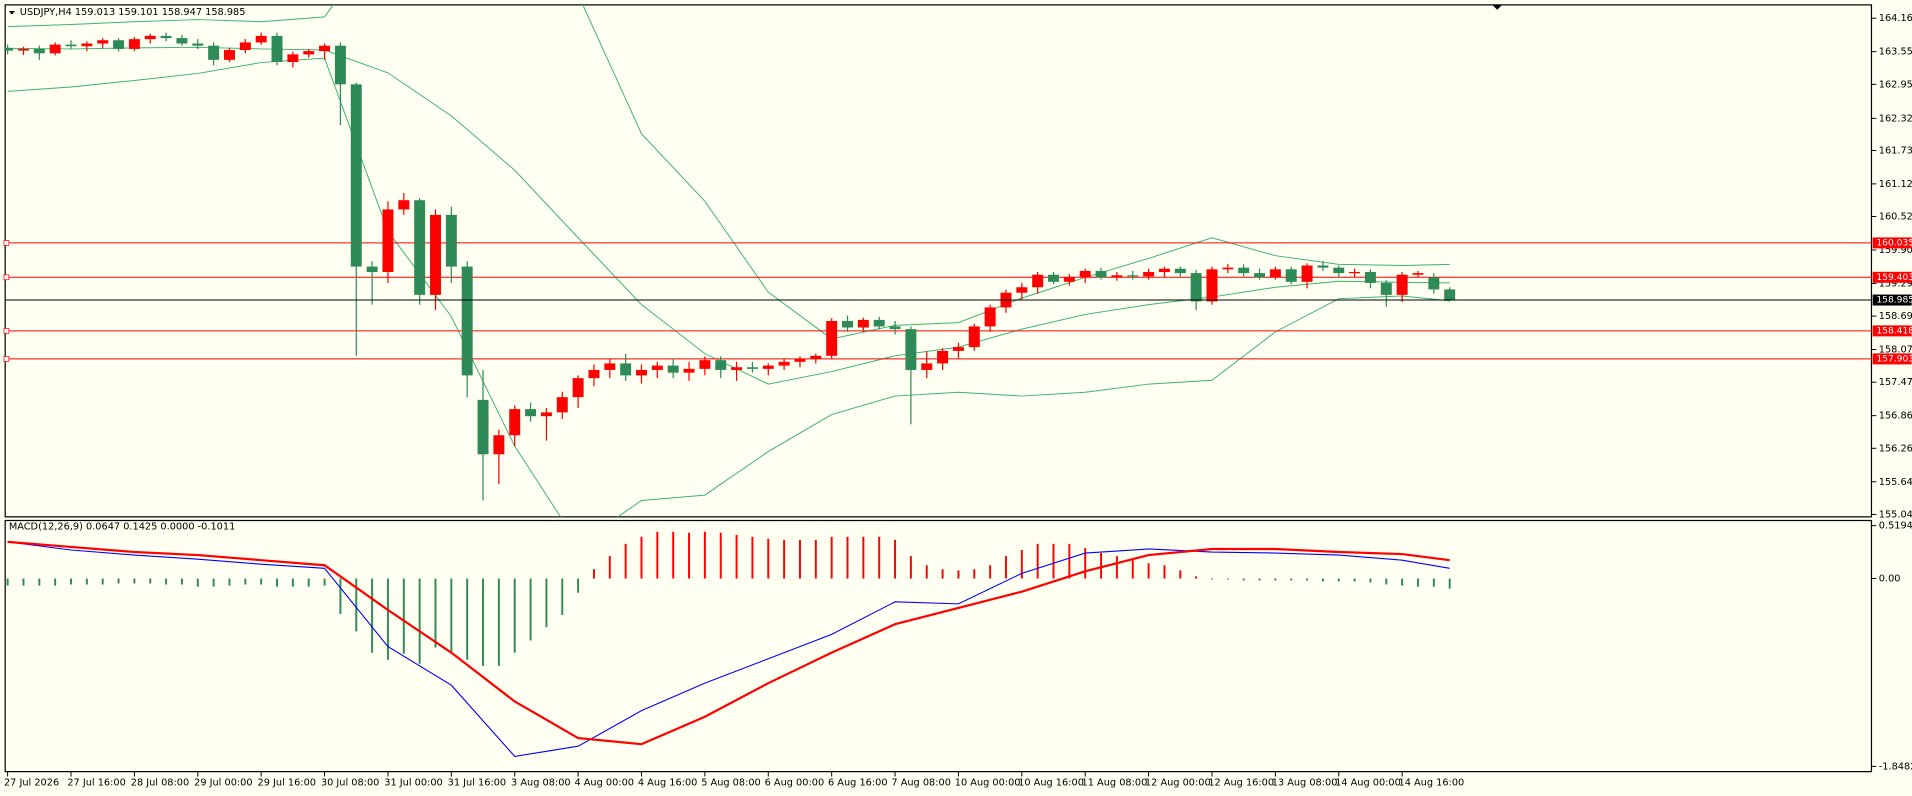 The width and height of the screenshot is (1912, 796). Describe the element at coordinates (96, 783) in the screenshot. I see `x-tick-label: 27 Jul 16:00` at that location.